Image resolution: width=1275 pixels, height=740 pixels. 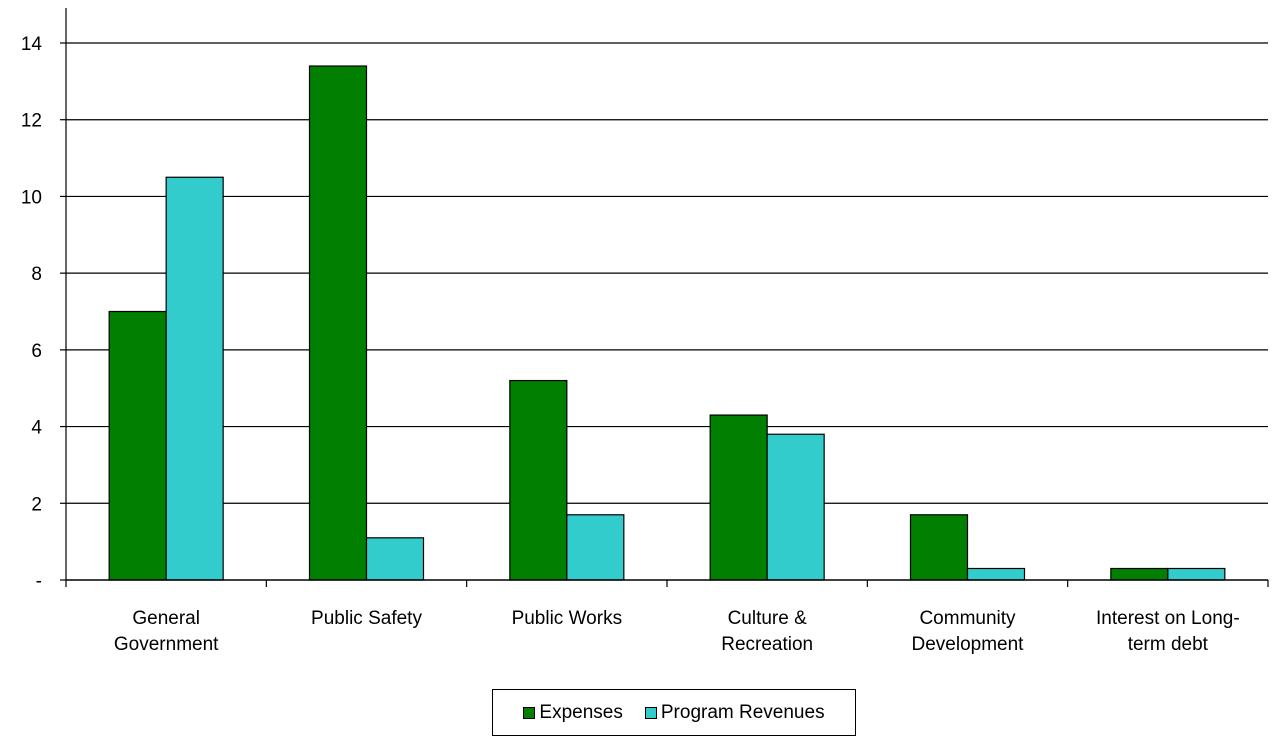 I want to click on y-tick-label: 12, so click(x=31, y=121).